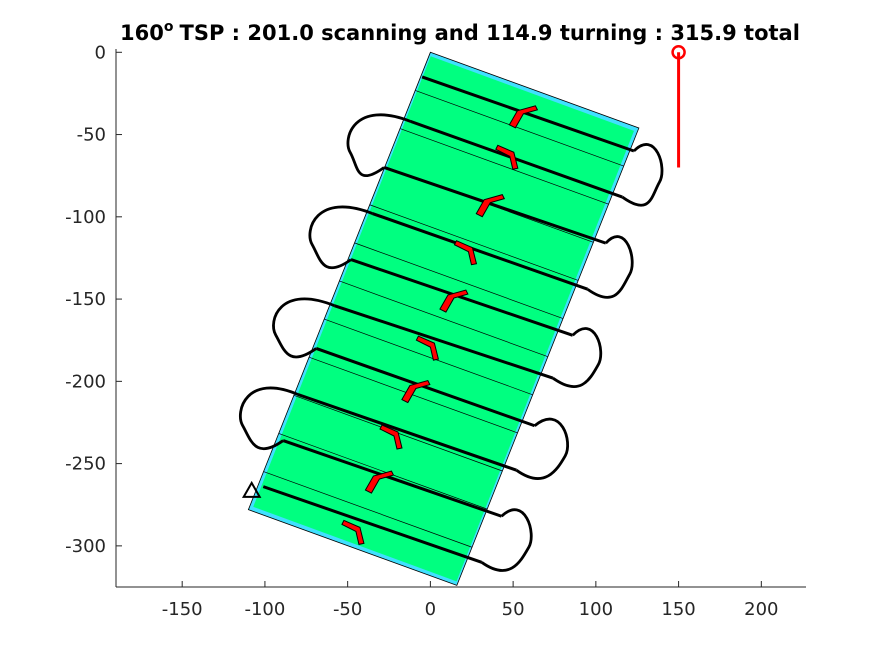 The height and width of the screenshot is (659, 891). What do you see at coordinates (85, 381) in the screenshot?
I see `y-tick-label: -200` at bounding box center [85, 381].